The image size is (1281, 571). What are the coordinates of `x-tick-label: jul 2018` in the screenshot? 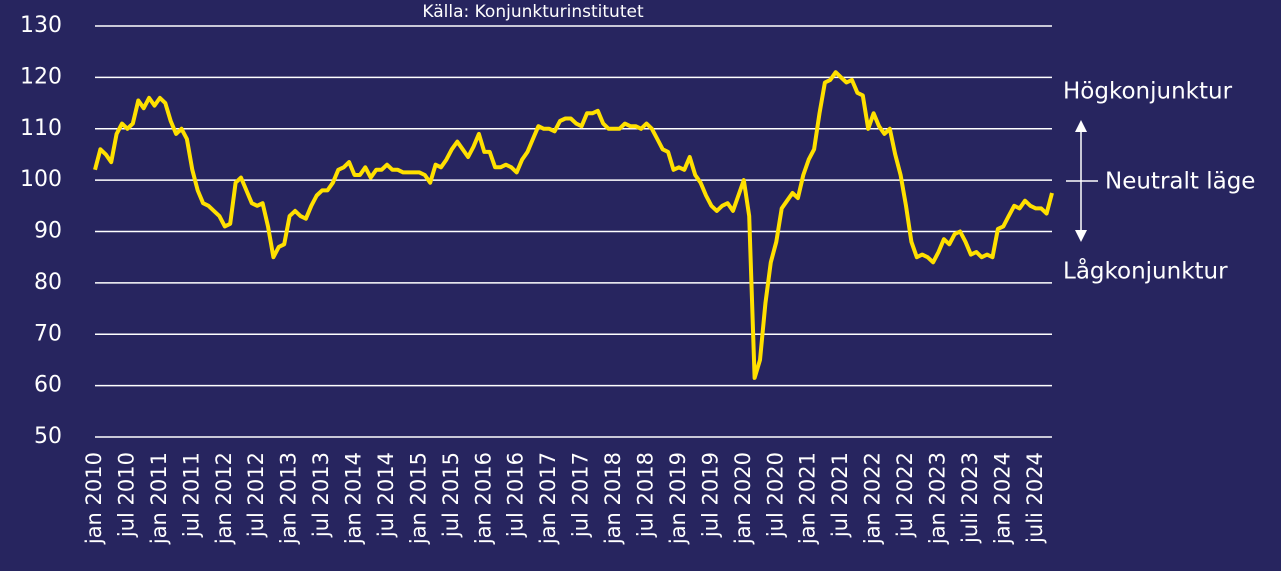 It's located at (645, 495).